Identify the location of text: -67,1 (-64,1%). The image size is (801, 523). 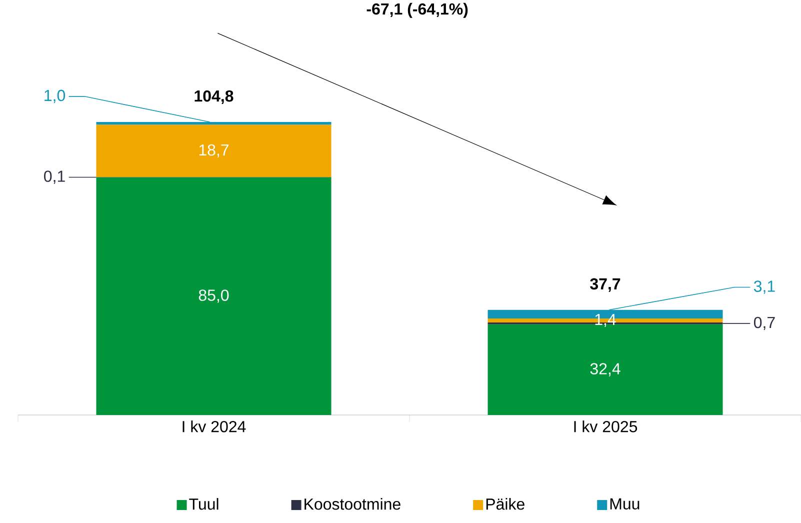
(417, 10).